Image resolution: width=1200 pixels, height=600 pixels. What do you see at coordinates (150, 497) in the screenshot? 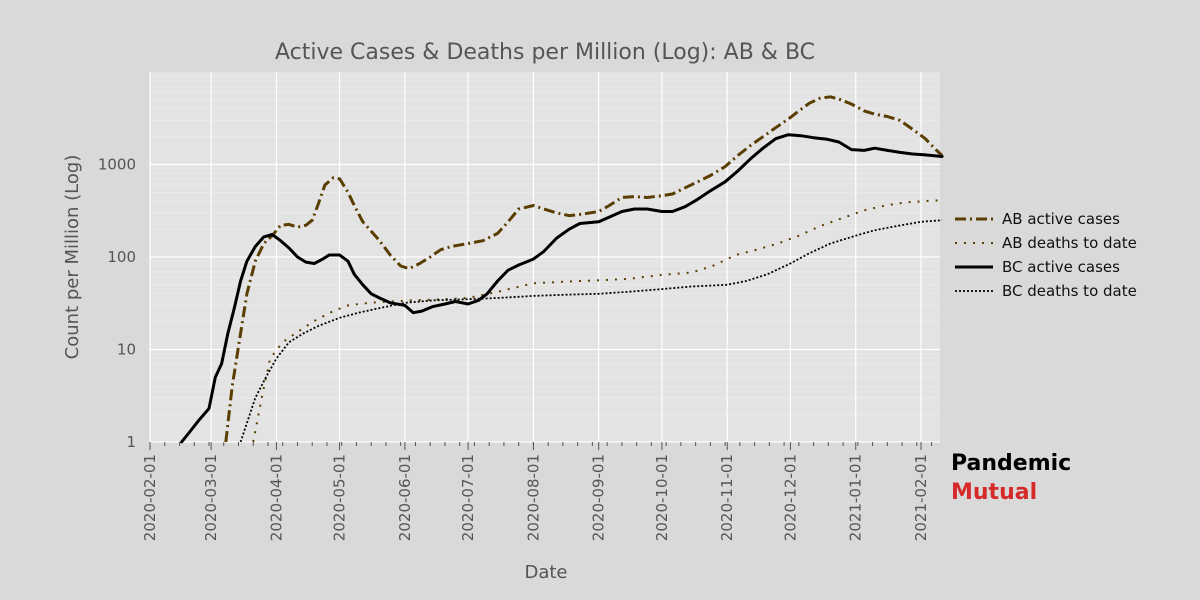
I see `x-tick-label: 2020-02-01` at bounding box center [150, 497].